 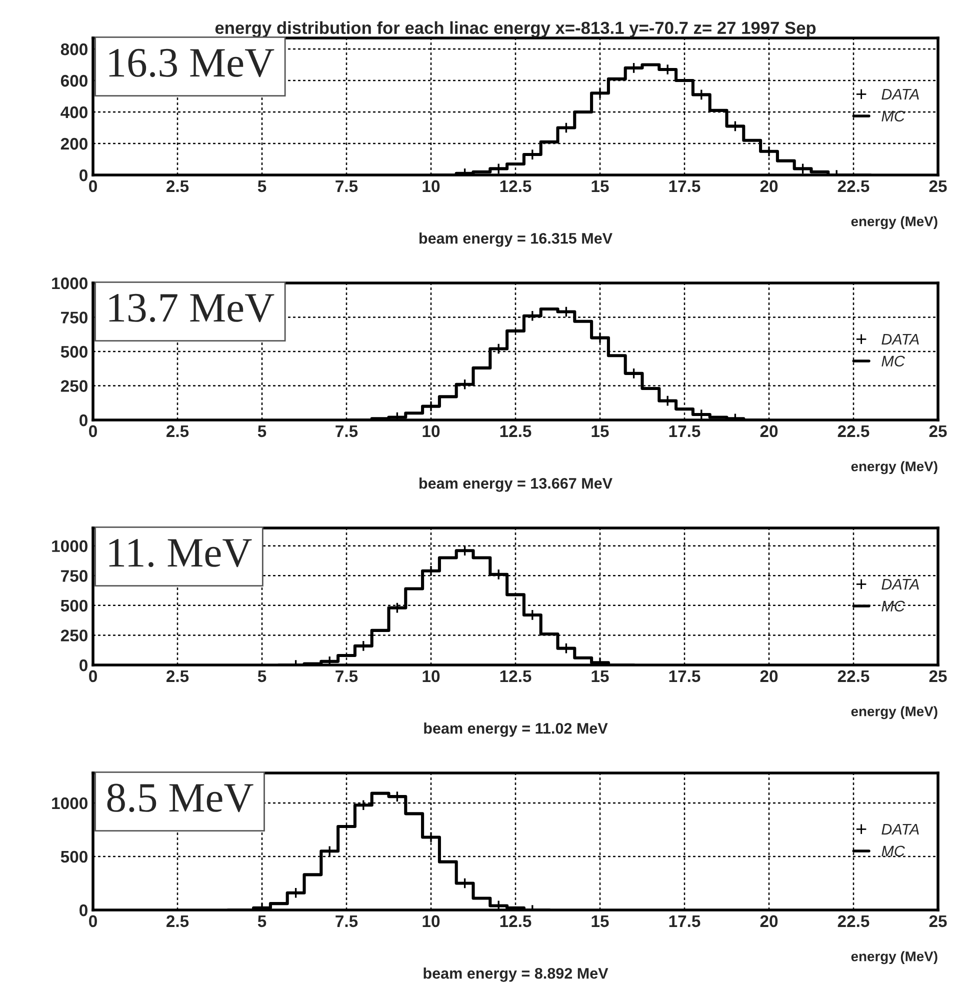 I want to click on annotation: 13.7 MeV, so click(x=191, y=308).